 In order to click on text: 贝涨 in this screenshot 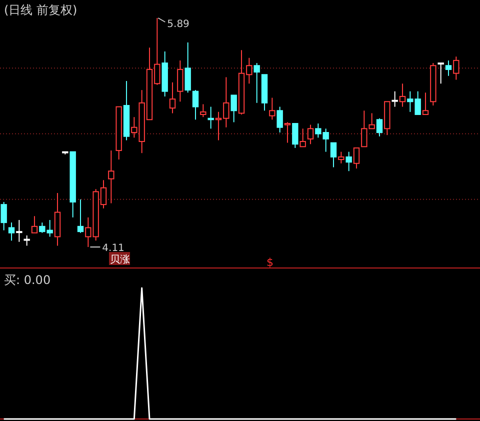, I will do `click(120, 260)`.